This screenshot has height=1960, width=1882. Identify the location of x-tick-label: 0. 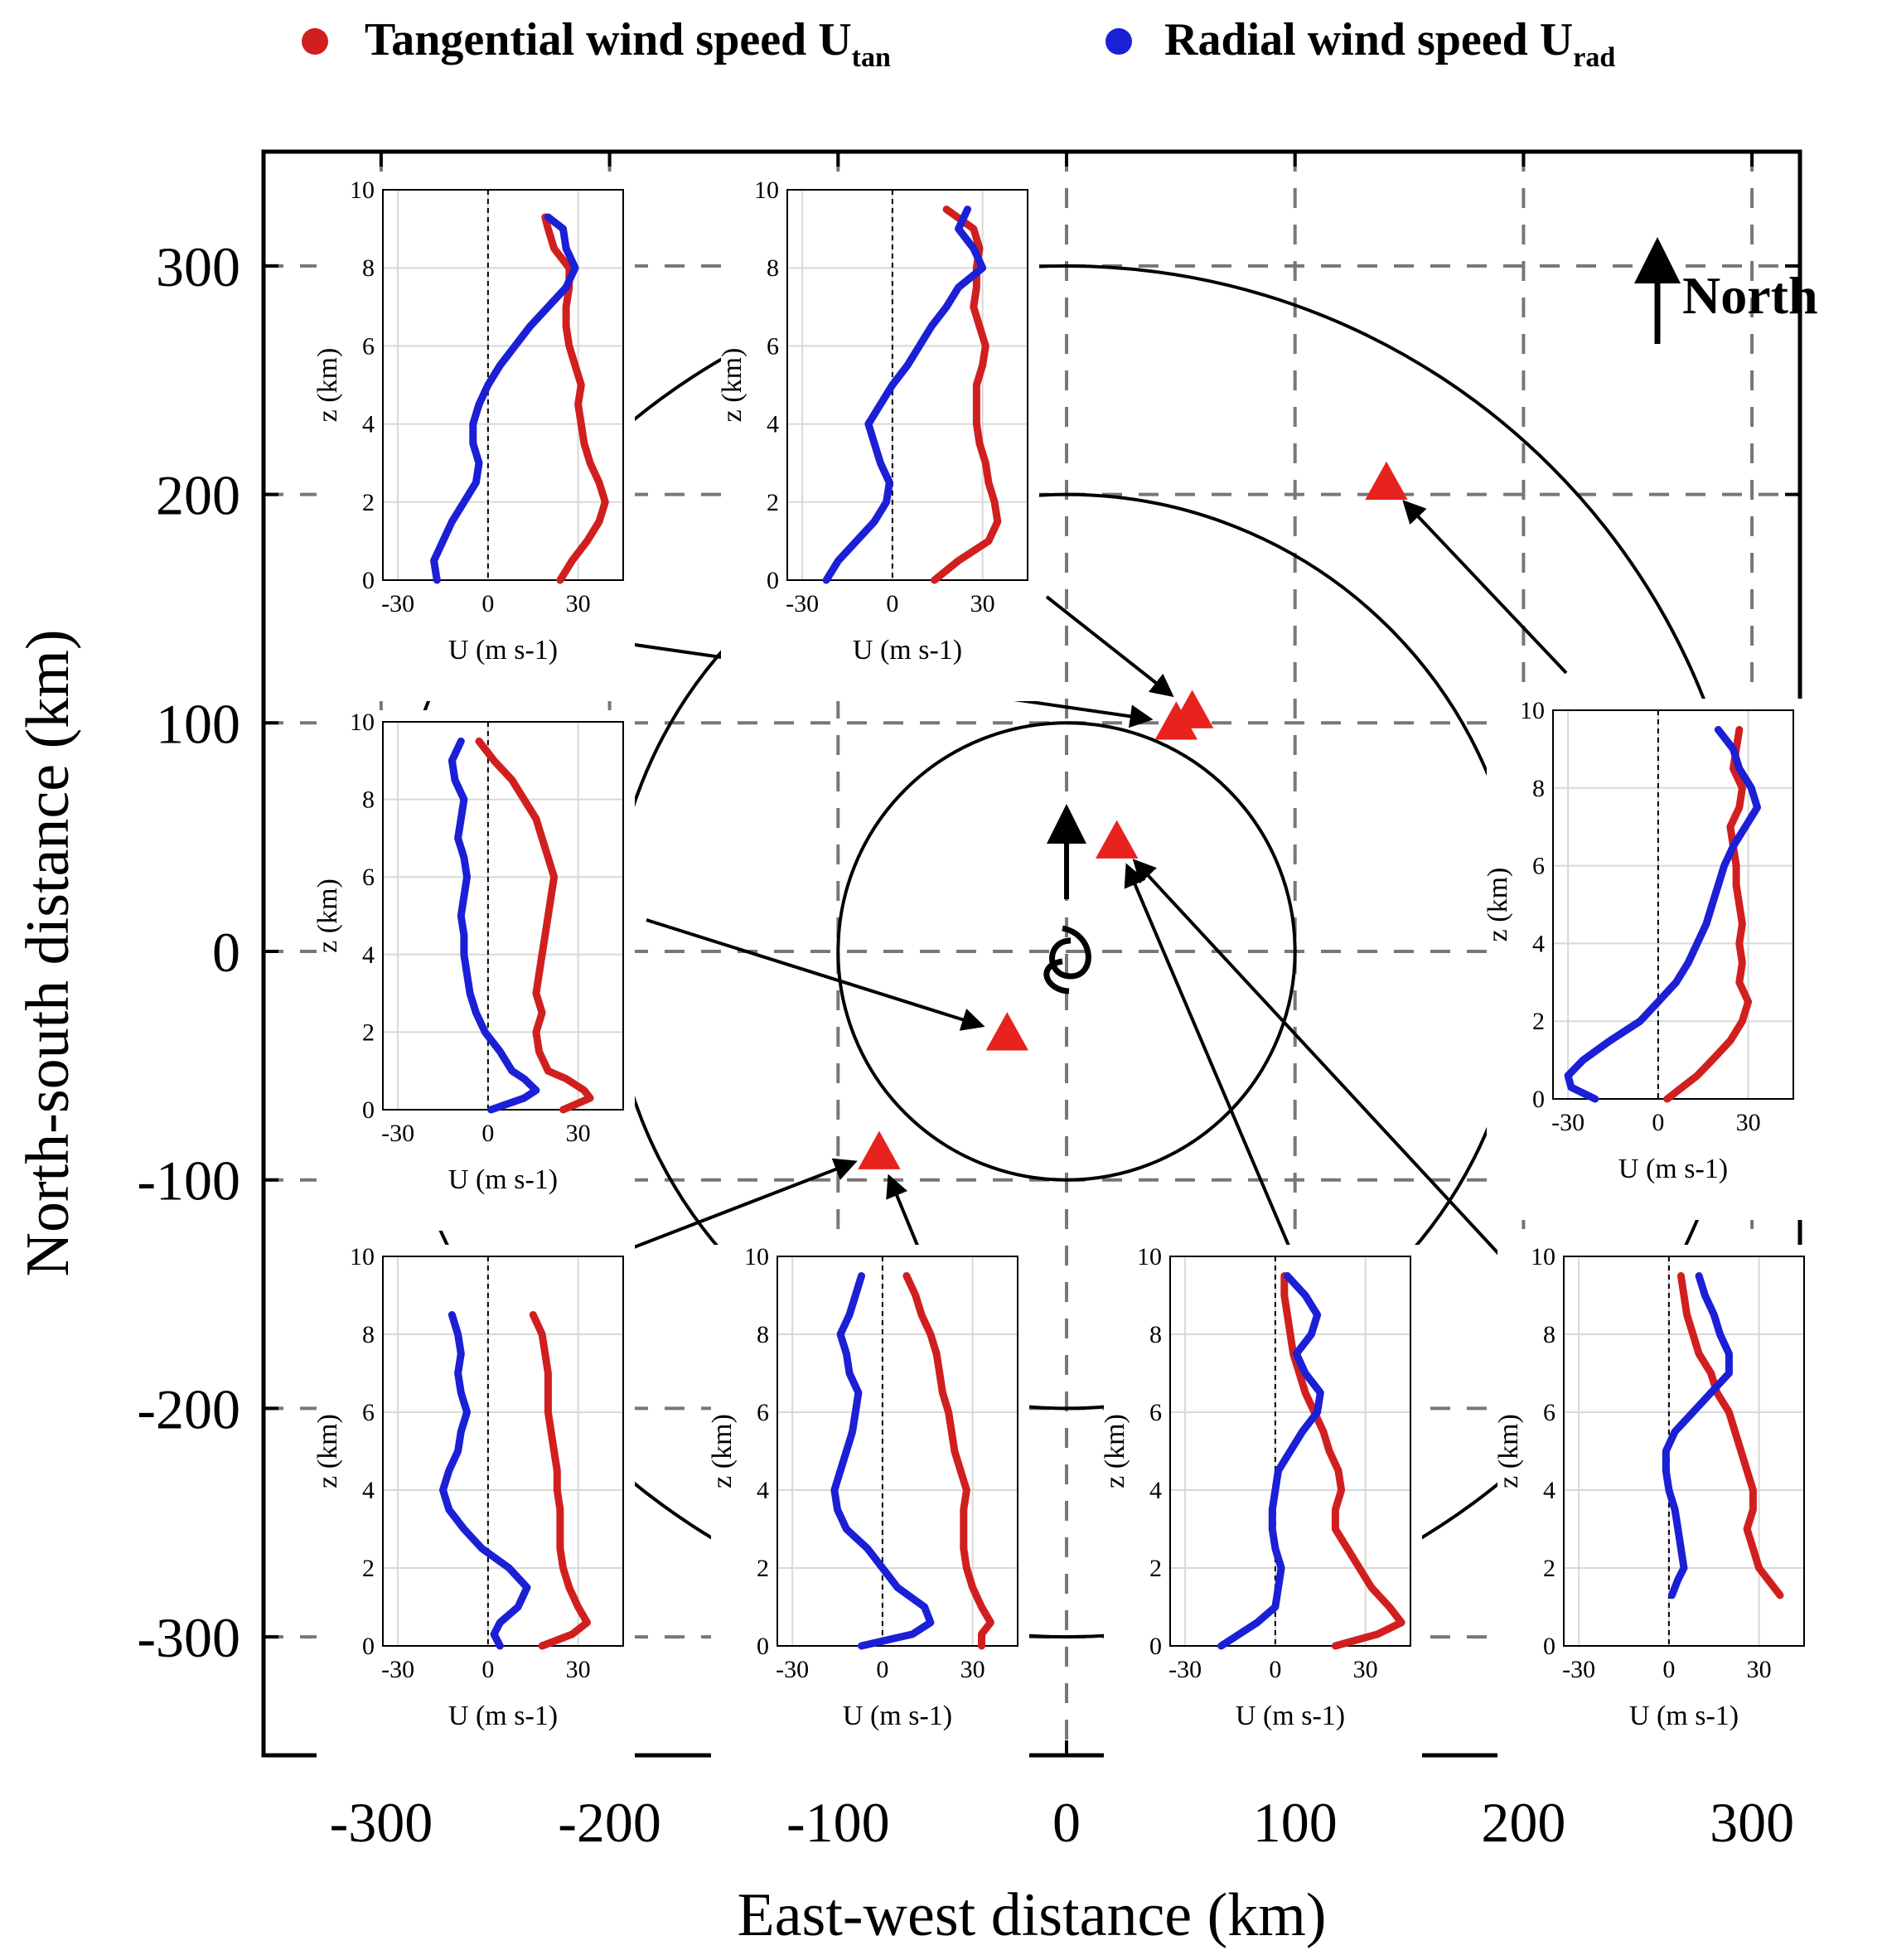
(1067, 1823).